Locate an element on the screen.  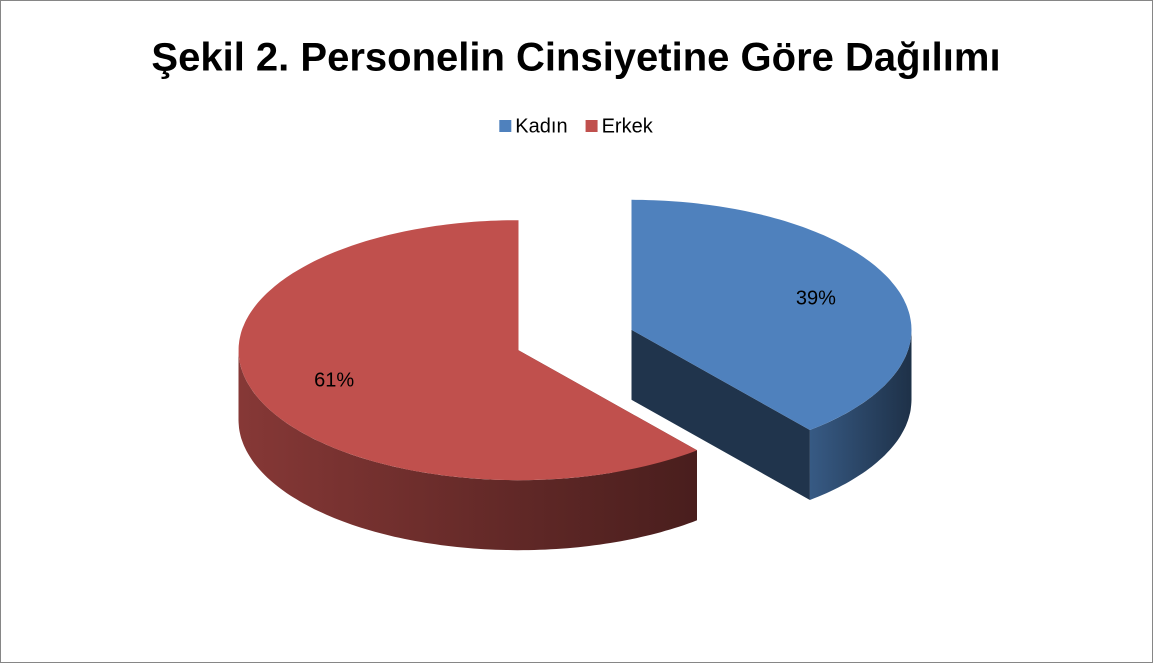
slice is located at coordinates (771, 314).